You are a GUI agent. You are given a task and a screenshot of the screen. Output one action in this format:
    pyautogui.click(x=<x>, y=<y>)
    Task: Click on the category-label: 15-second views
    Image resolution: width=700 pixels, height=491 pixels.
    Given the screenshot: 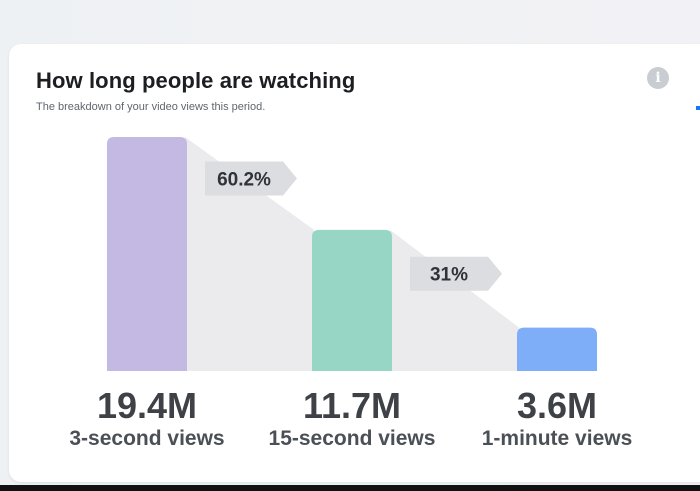 What is the action you would take?
    pyautogui.click(x=352, y=438)
    